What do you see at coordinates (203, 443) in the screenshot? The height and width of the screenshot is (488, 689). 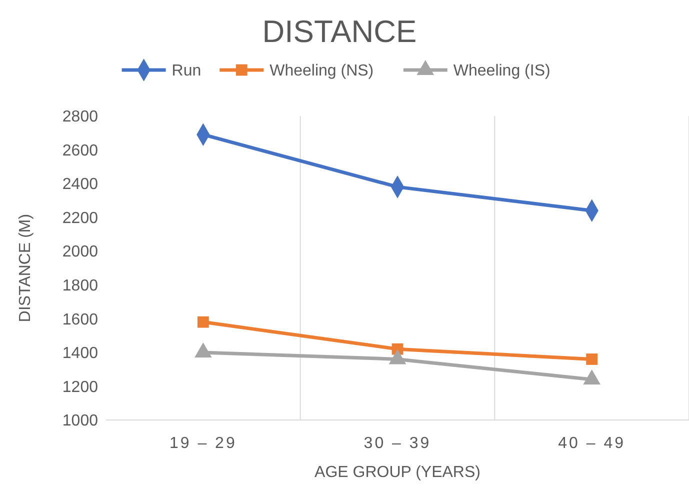 I see `x-tick-label: 19 – 29` at bounding box center [203, 443].